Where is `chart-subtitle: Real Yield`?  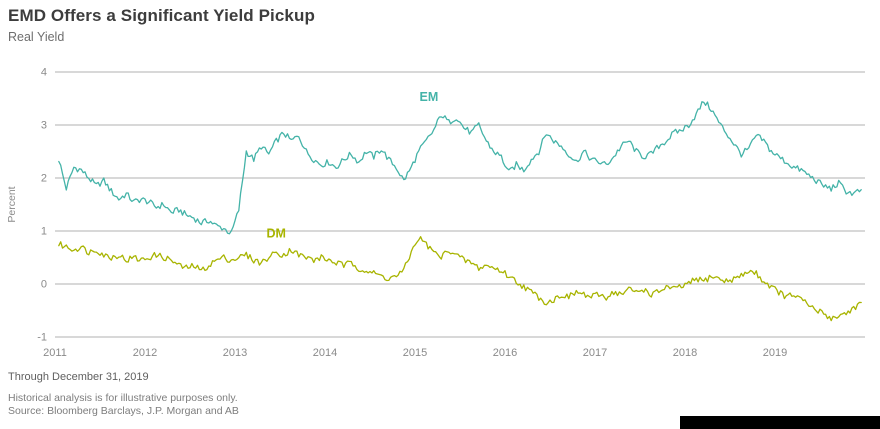
chart-subtitle: Real Yield is located at coordinates (36, 37).